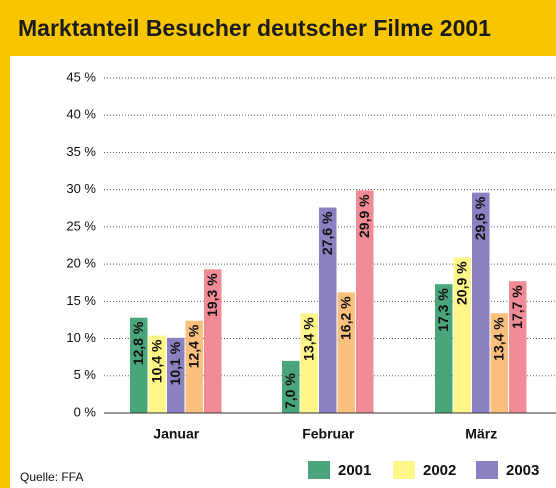  Describe the element at coordinates (522, 470) in the screenshot. I see `legend-label: 2003` at that location.